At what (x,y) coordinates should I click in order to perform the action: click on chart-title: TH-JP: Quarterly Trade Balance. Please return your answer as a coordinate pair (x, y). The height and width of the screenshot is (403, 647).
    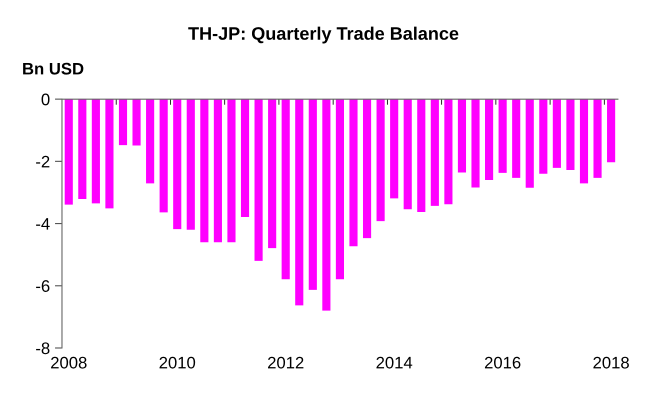
    Looking at the image, I should click on (323, 35).